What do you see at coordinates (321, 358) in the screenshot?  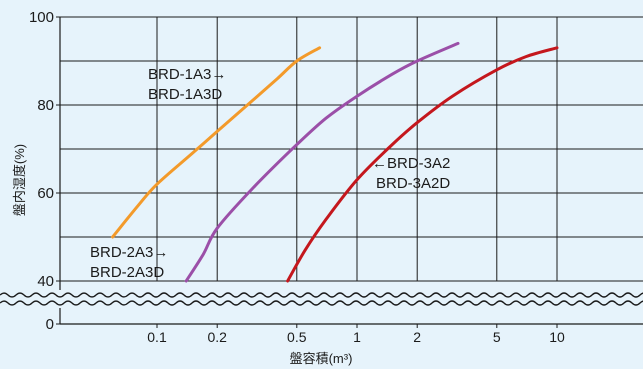 I see `x-axis-label: 盤容積(m³)` at bounding box center [321, 358].